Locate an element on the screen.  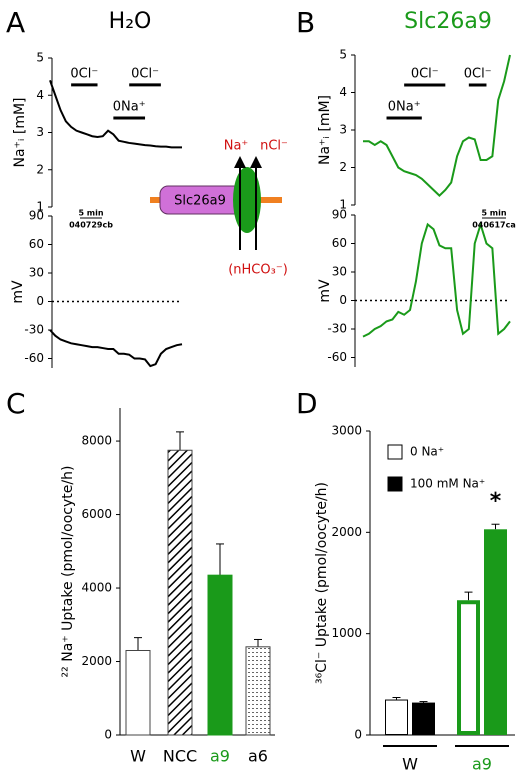
y-axis-label: ²² Na⁺ Uptake (pmol/oocyte/h) is located at coordinates (68, 572).